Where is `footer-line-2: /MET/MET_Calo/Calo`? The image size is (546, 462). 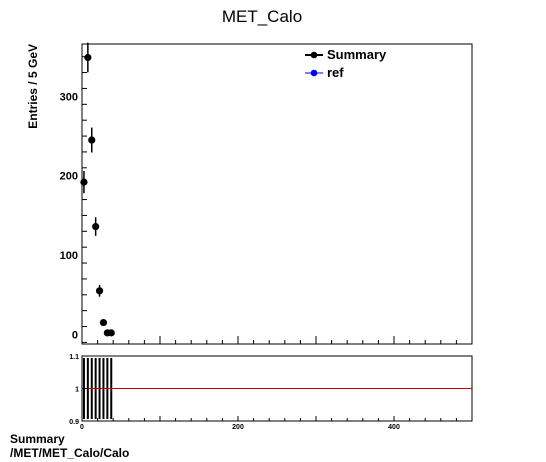 footer-line-2: /MET/MET_Calo/Calo is located at coordinates (70, 453).